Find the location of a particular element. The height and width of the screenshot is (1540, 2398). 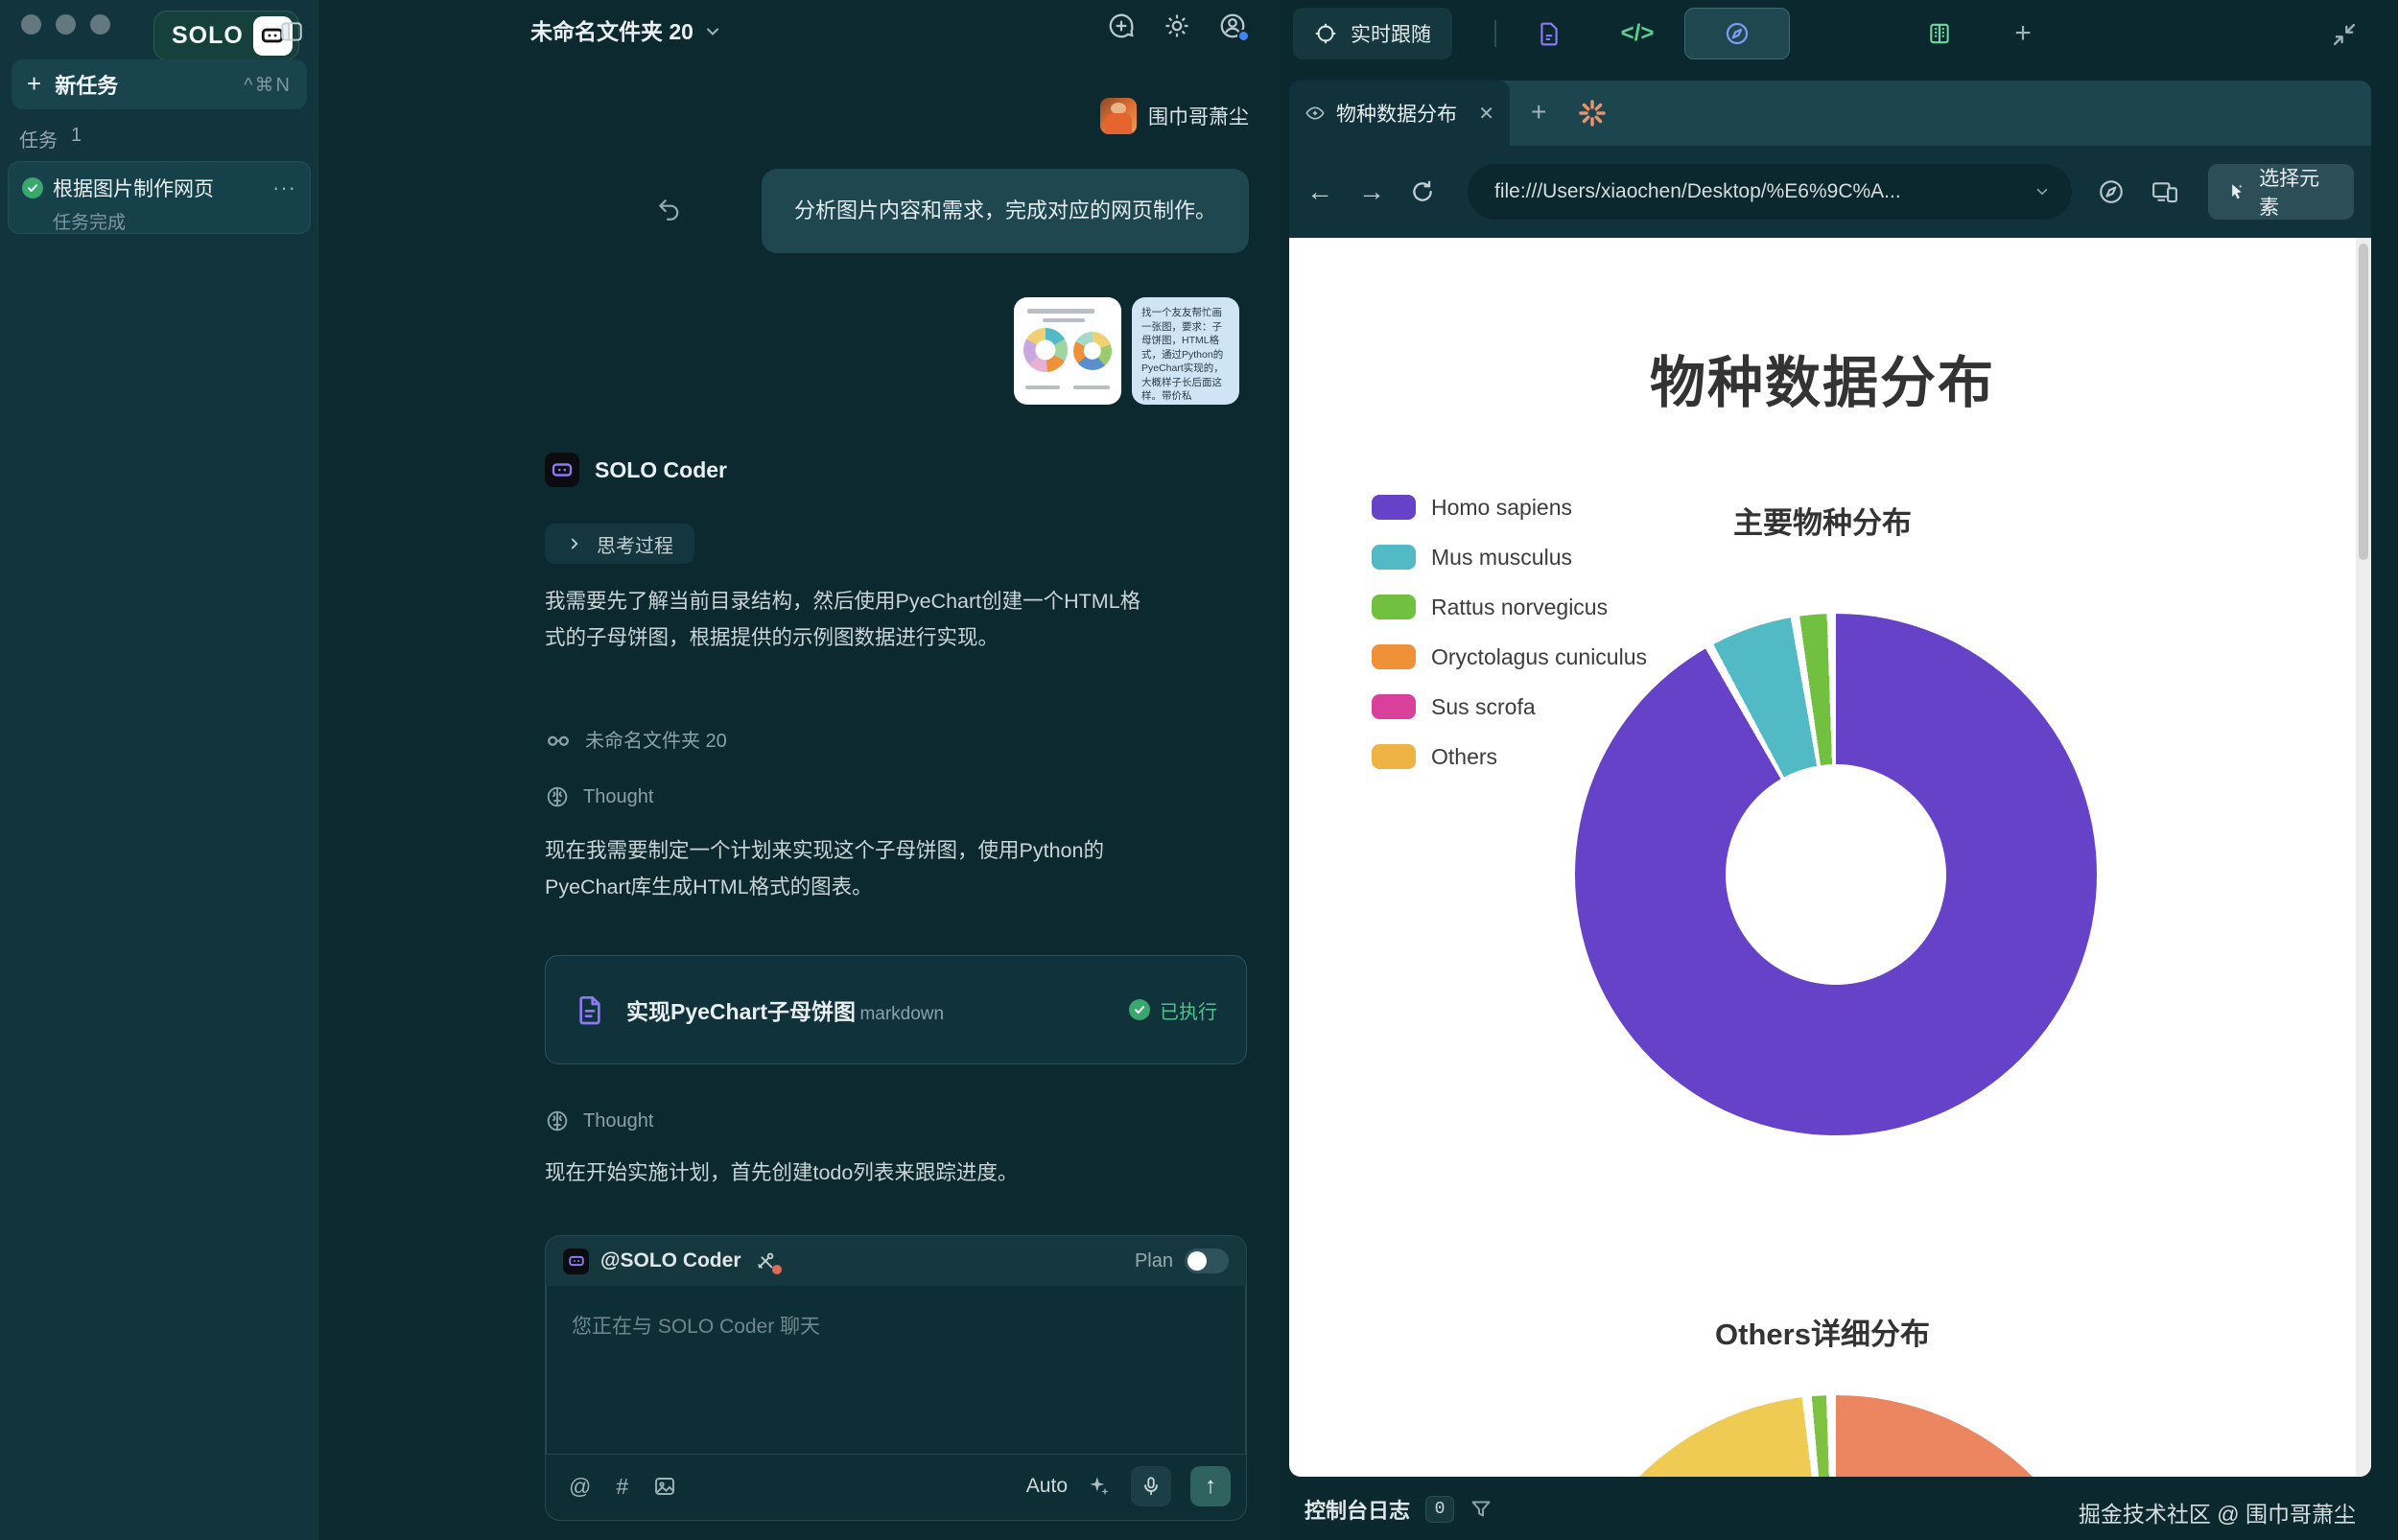

live-follow-button: 实时跟随 is located at coordinates (1372, 33).